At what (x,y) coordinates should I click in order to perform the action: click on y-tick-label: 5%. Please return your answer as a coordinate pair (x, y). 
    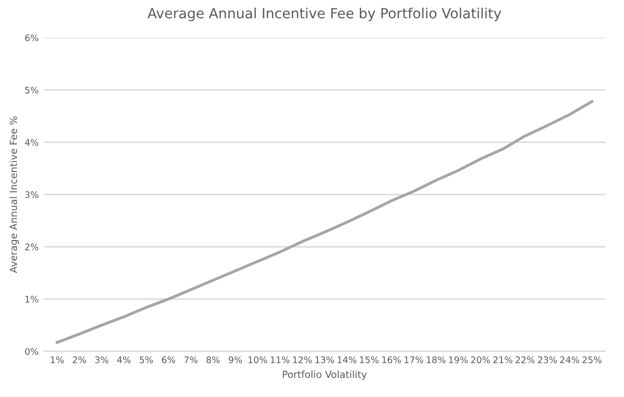
    Looking at the image, I should click on (31, 90).